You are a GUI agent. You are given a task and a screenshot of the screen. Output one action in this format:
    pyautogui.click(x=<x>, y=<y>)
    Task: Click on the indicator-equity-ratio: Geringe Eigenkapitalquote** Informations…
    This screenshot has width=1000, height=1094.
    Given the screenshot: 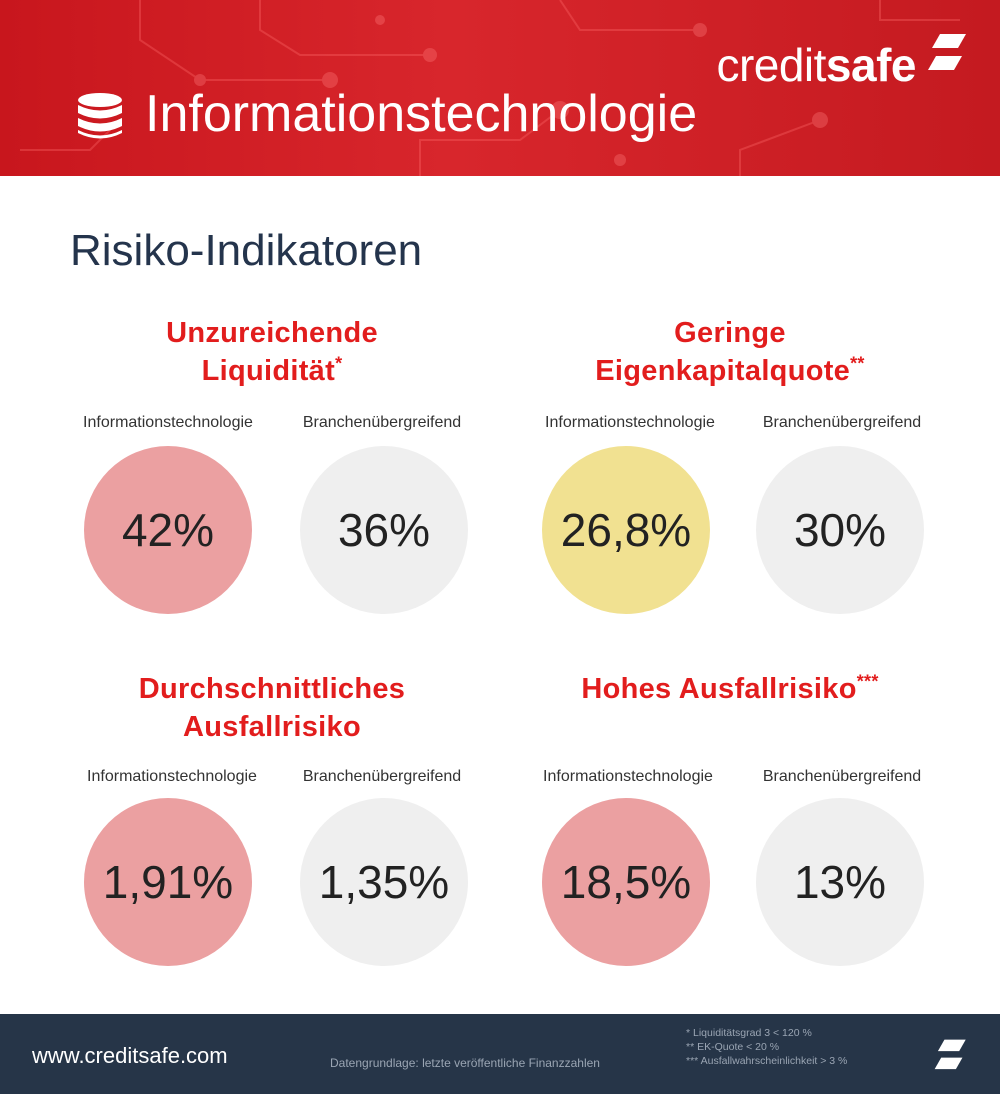 What is the action you would take?
    pyautogui.click(x=730, y=474)
    